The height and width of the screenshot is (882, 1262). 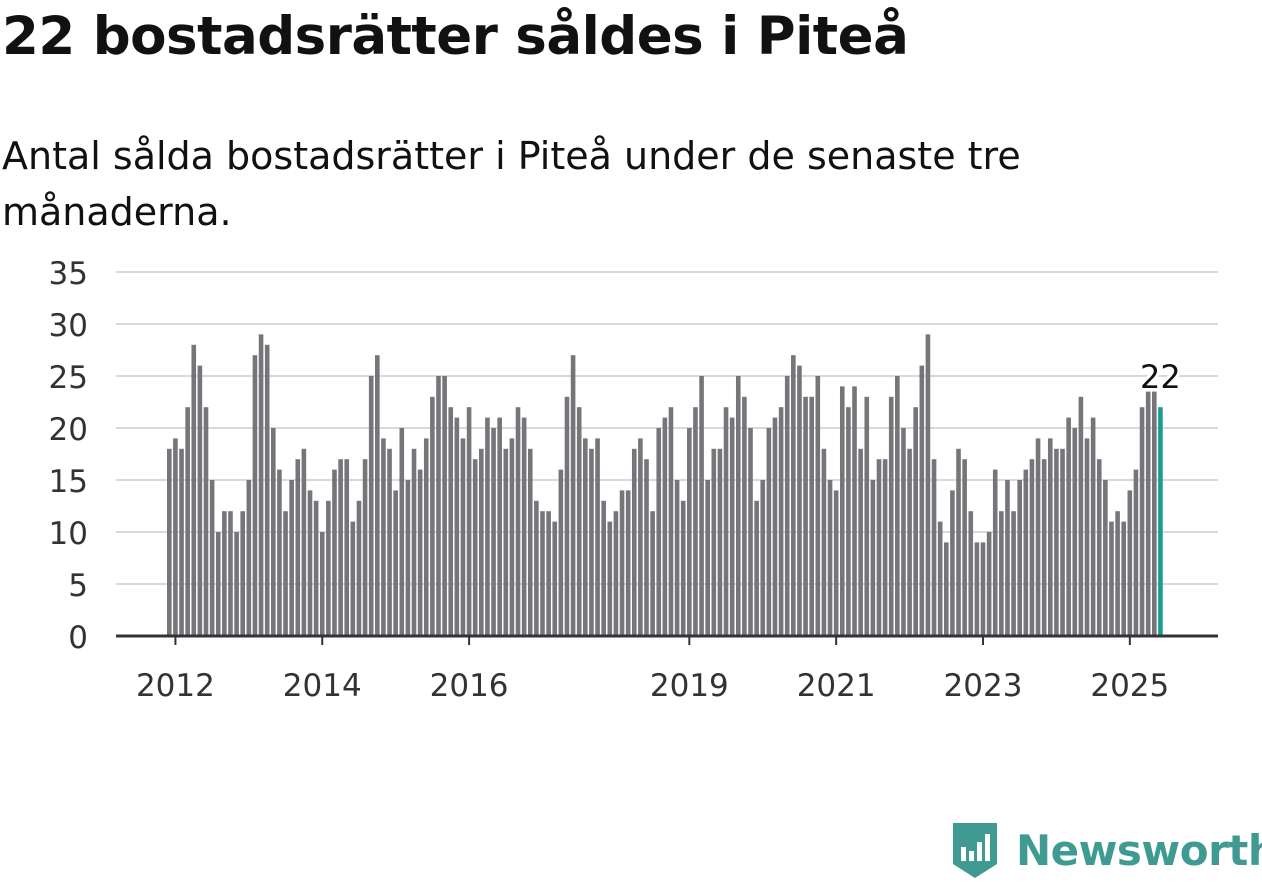 I want to click on y-tick-label: 20, so click(x=68, y=430).